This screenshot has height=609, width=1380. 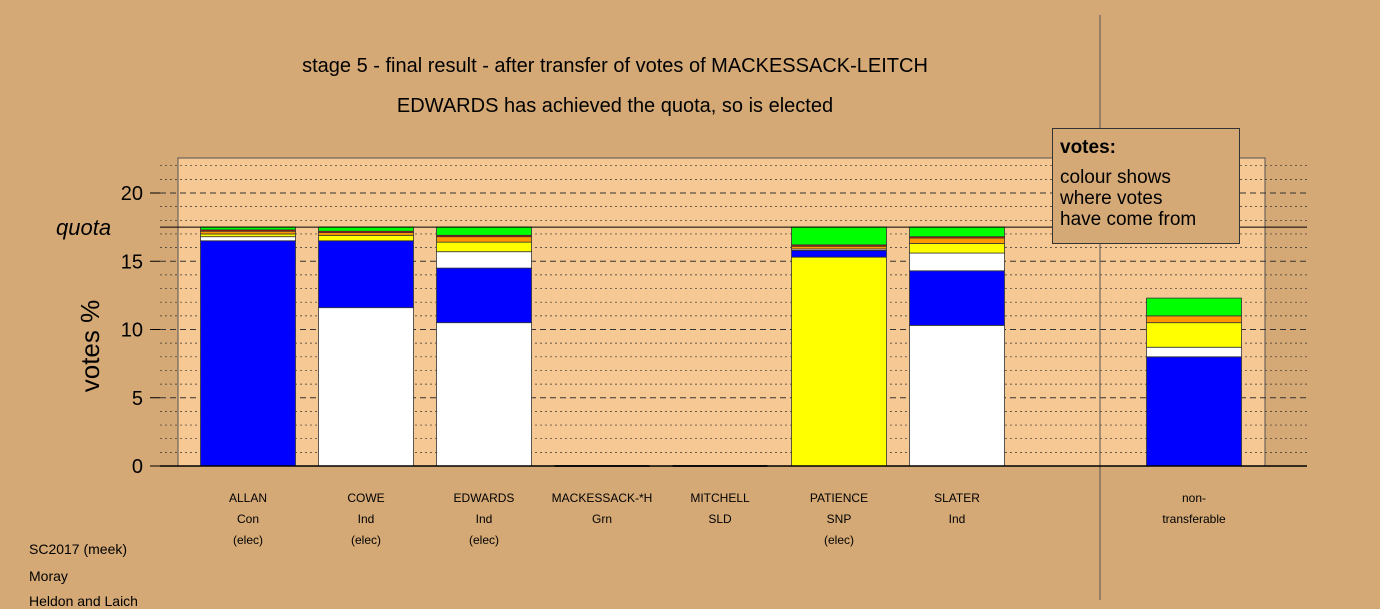 I want to click on category-name-label: MITCHELL, so click(x=720, y=498).